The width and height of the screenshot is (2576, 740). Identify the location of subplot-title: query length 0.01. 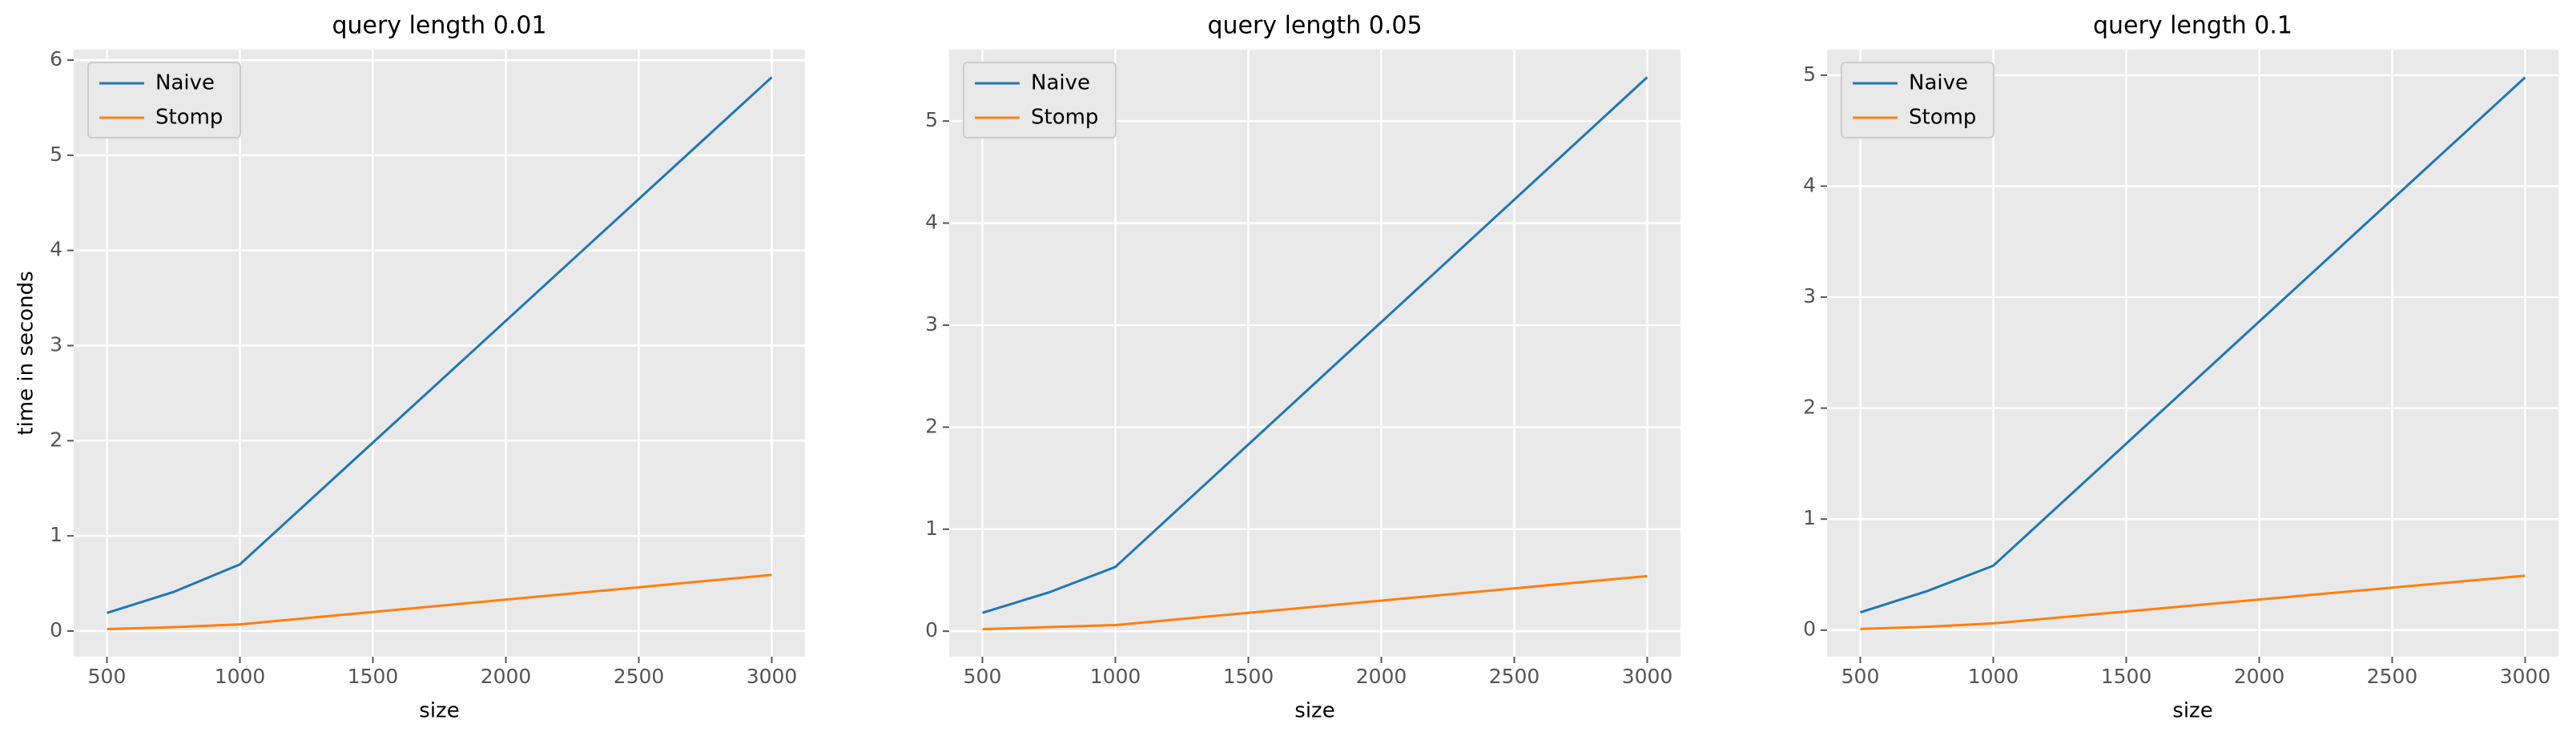
(439, 26).